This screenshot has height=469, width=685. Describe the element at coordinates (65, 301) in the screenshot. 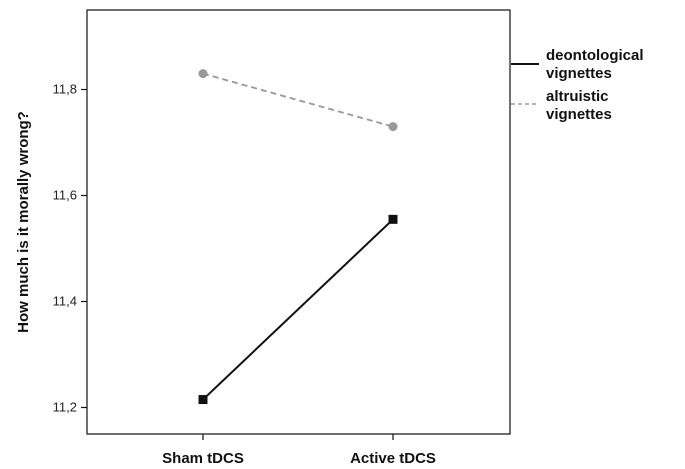

I see `y-tick-label: 11,4` at that location.